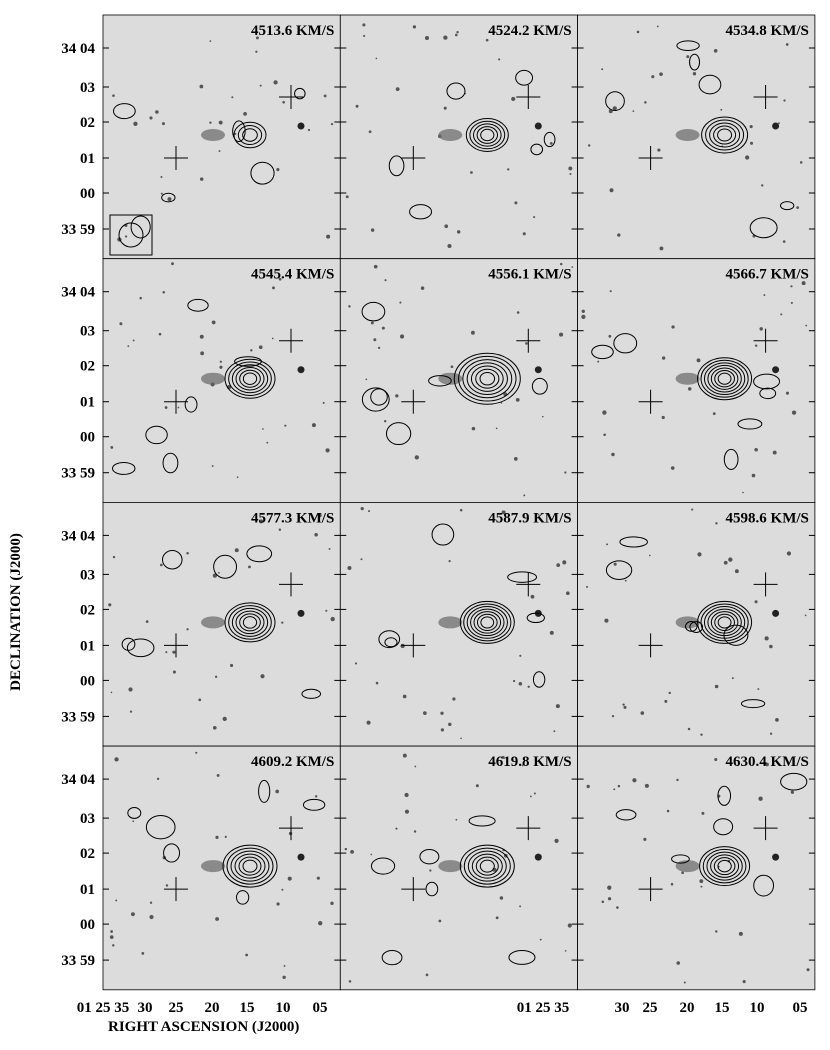 This screenshot has height=1050, width=830. I want to click on panel: 4556.1 KM/S, so click(458, 380).